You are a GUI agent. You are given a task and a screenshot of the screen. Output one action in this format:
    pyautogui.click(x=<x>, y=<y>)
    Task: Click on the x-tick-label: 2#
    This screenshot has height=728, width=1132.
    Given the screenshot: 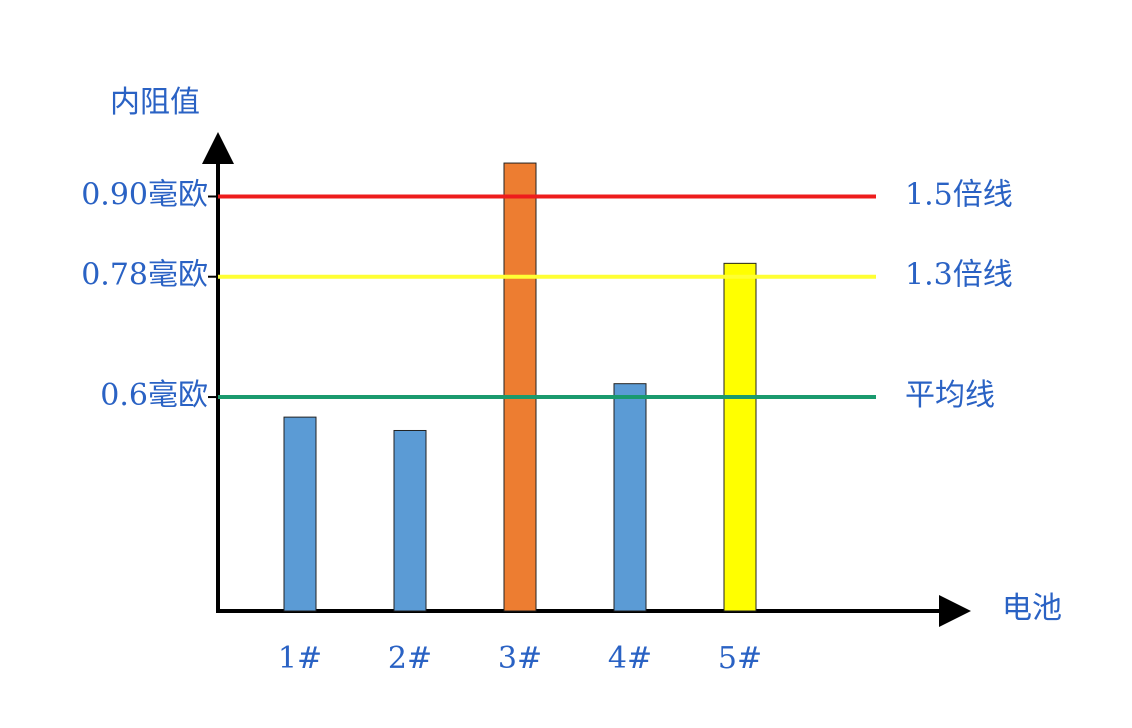 What is the action you would take?
    pyautogui.click(x=410, y=658)
    